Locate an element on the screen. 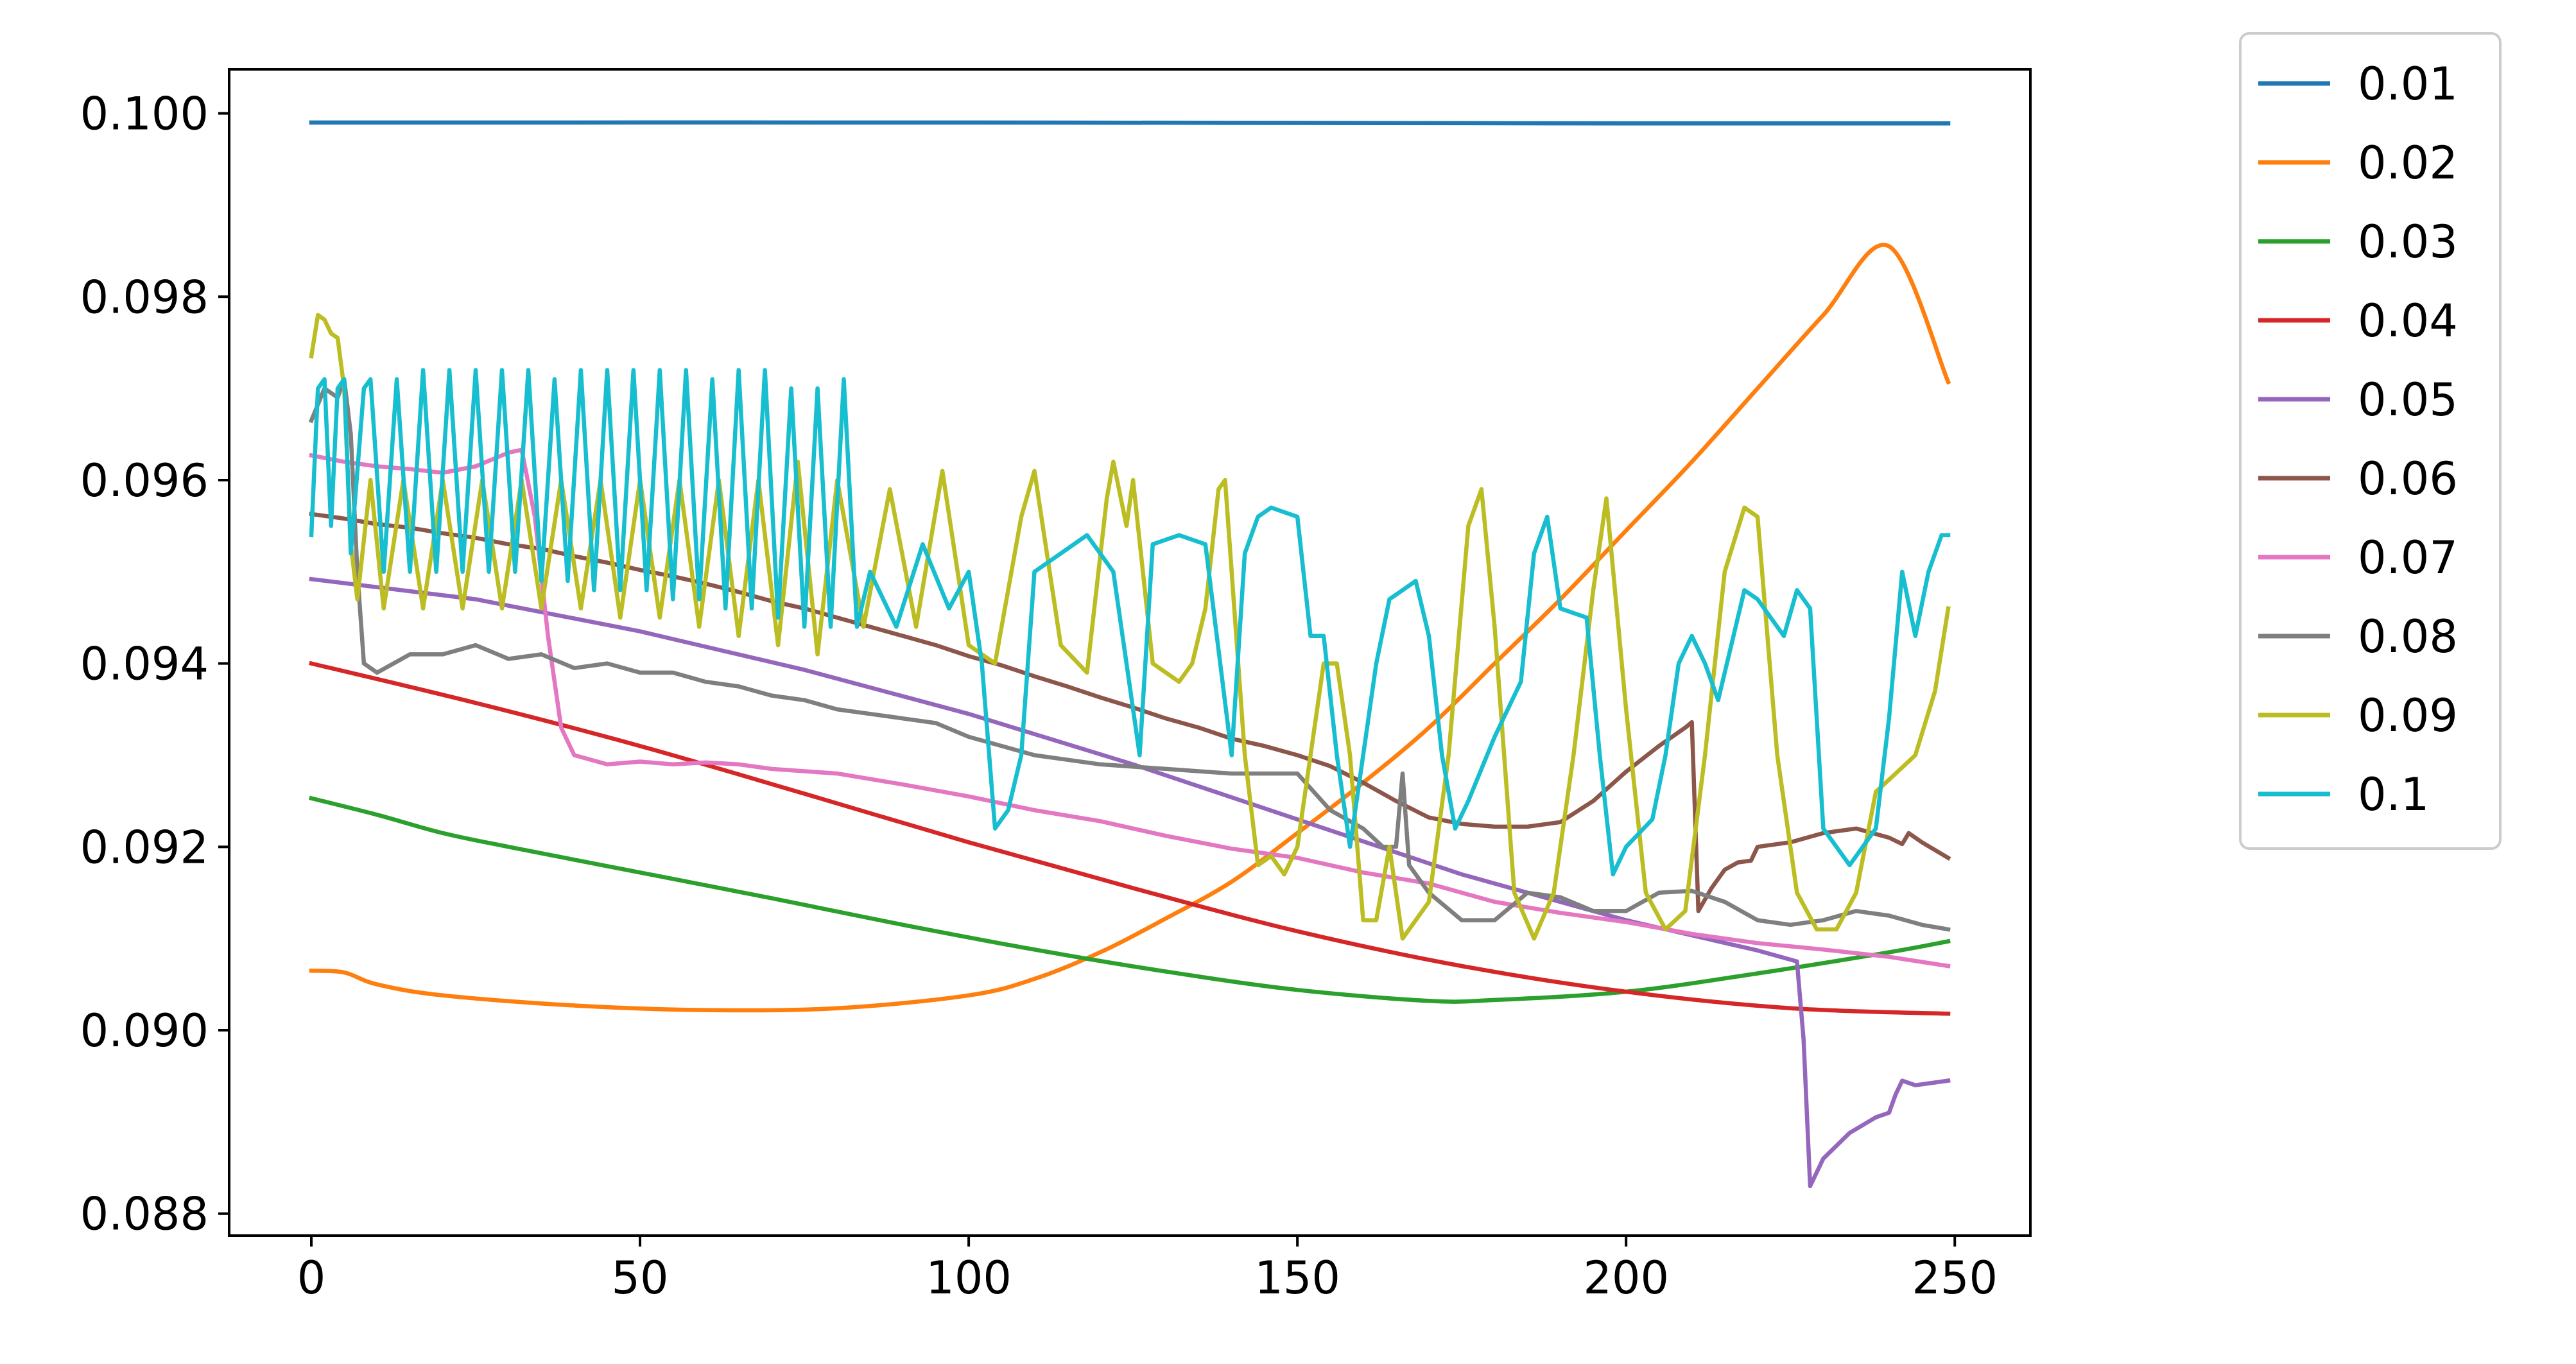  legend-label: 0.02 is located at coordinates (2408, 163).